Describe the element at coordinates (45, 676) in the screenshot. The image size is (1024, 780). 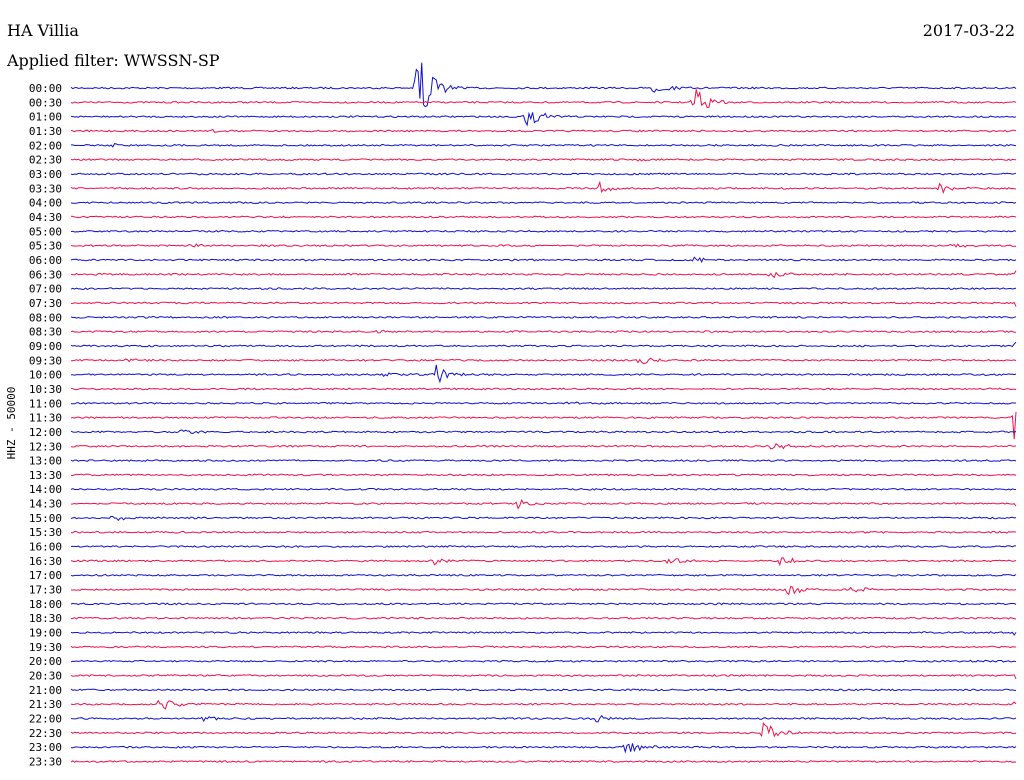
I see `tick-label: 20:30` at that location.